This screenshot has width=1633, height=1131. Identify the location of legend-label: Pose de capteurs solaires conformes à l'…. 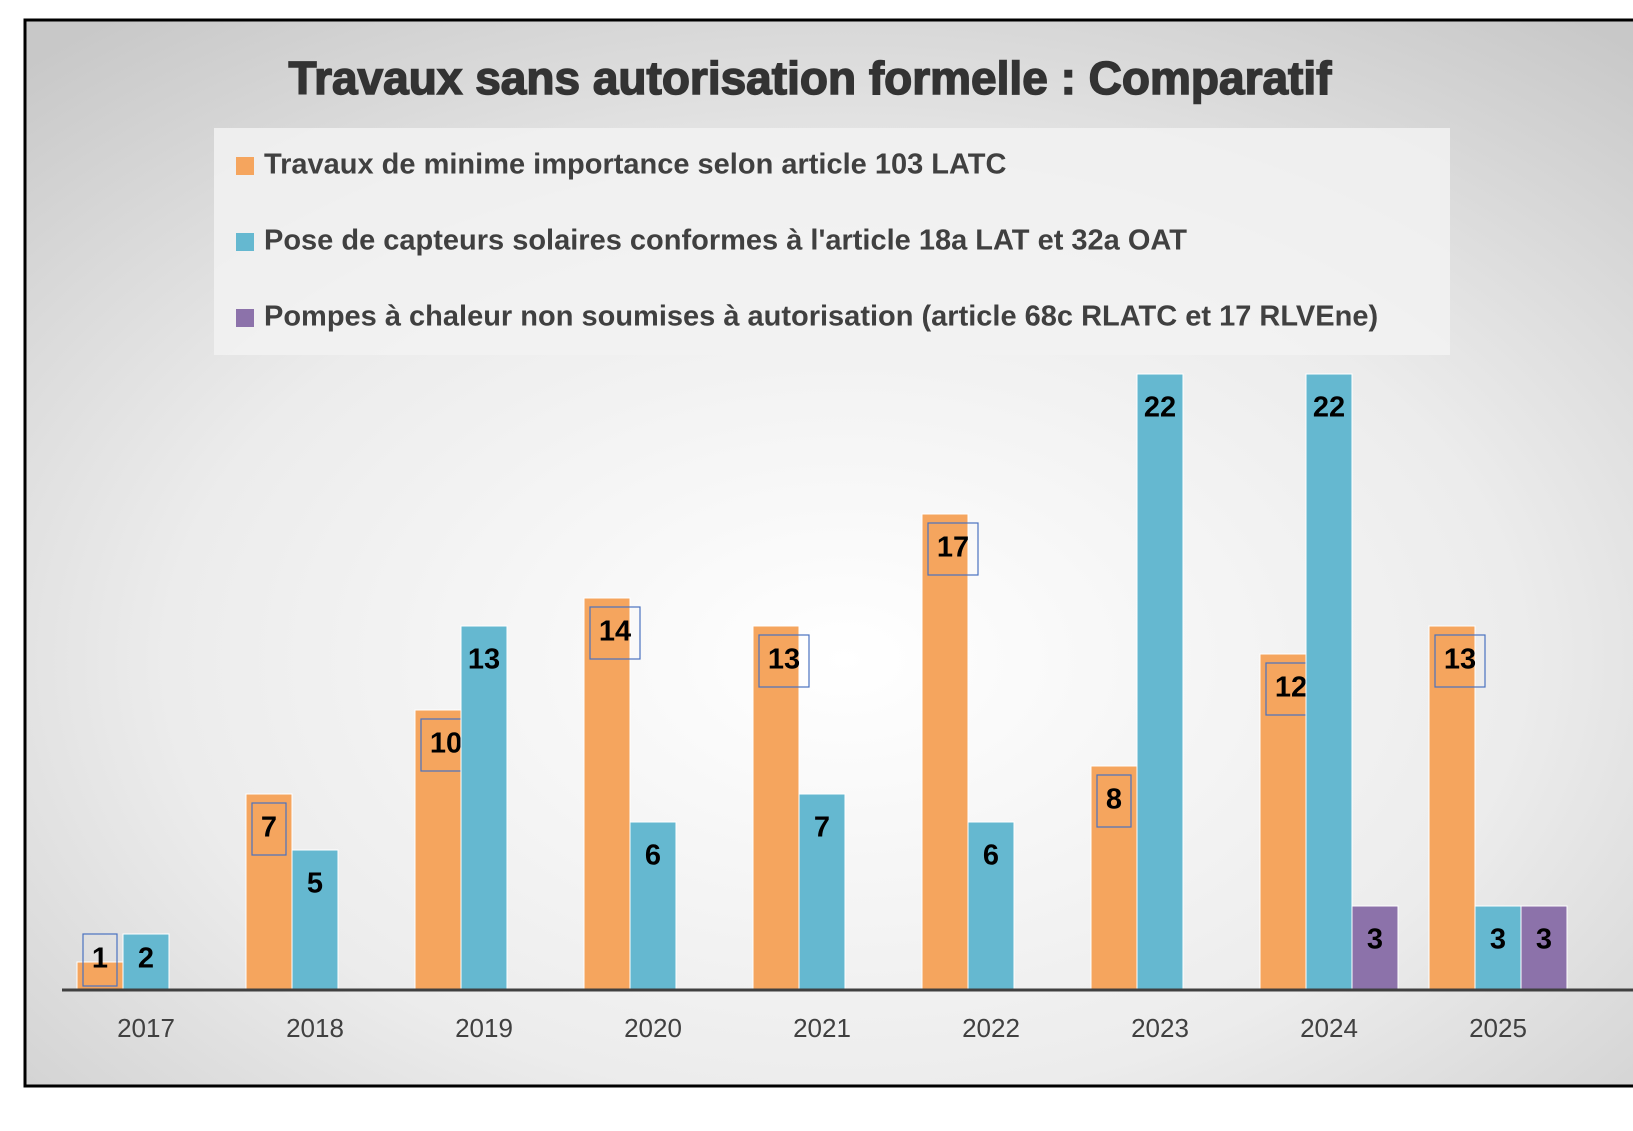
(725, 241).